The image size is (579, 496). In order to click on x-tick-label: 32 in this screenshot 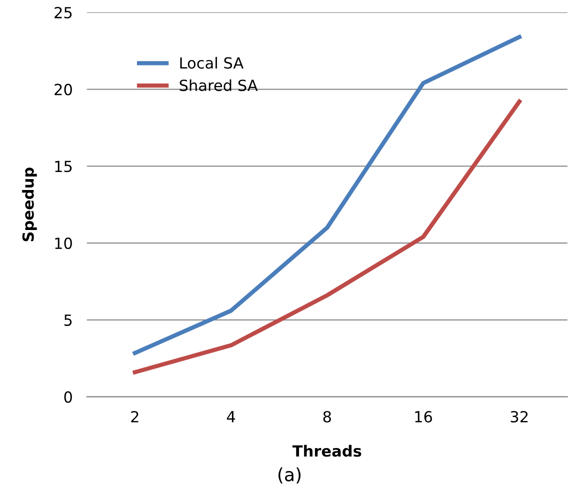, I will do `click(519, 416)`.